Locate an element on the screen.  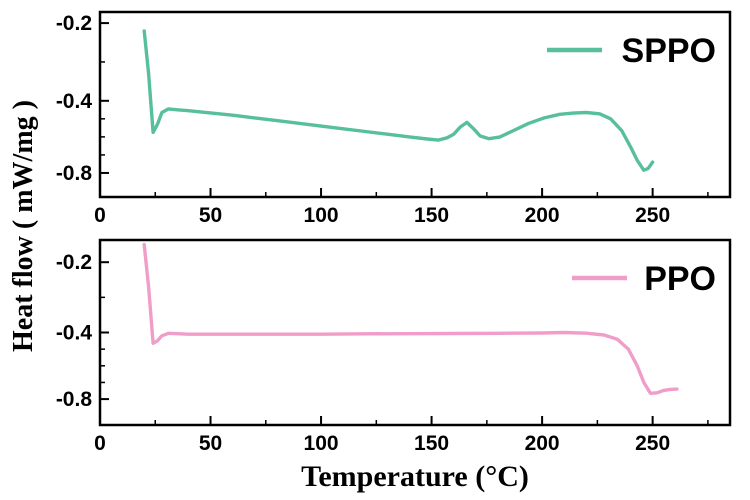
x-axis-title: Temperature (°C) is located at coordinates (415, 476).